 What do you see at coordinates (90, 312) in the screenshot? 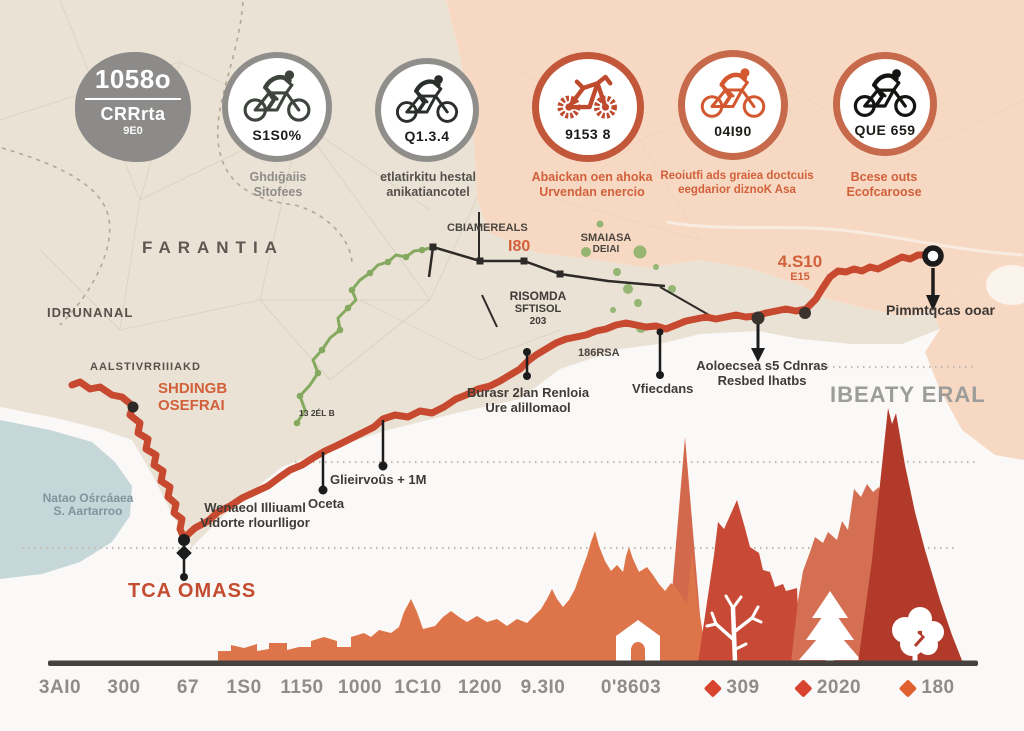
I see `map-label-idrunanal: IDRUNANAL` at bounding box center [90, 312].